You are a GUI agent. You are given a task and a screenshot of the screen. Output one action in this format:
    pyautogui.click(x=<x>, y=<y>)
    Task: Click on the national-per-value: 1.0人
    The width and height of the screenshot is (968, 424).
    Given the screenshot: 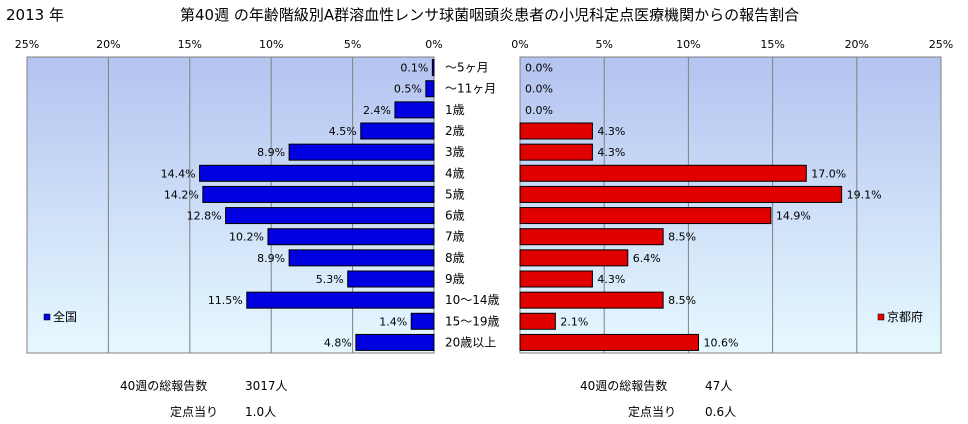 What is the action you would take?
    pyautogui.click(x=261, y=412)
    